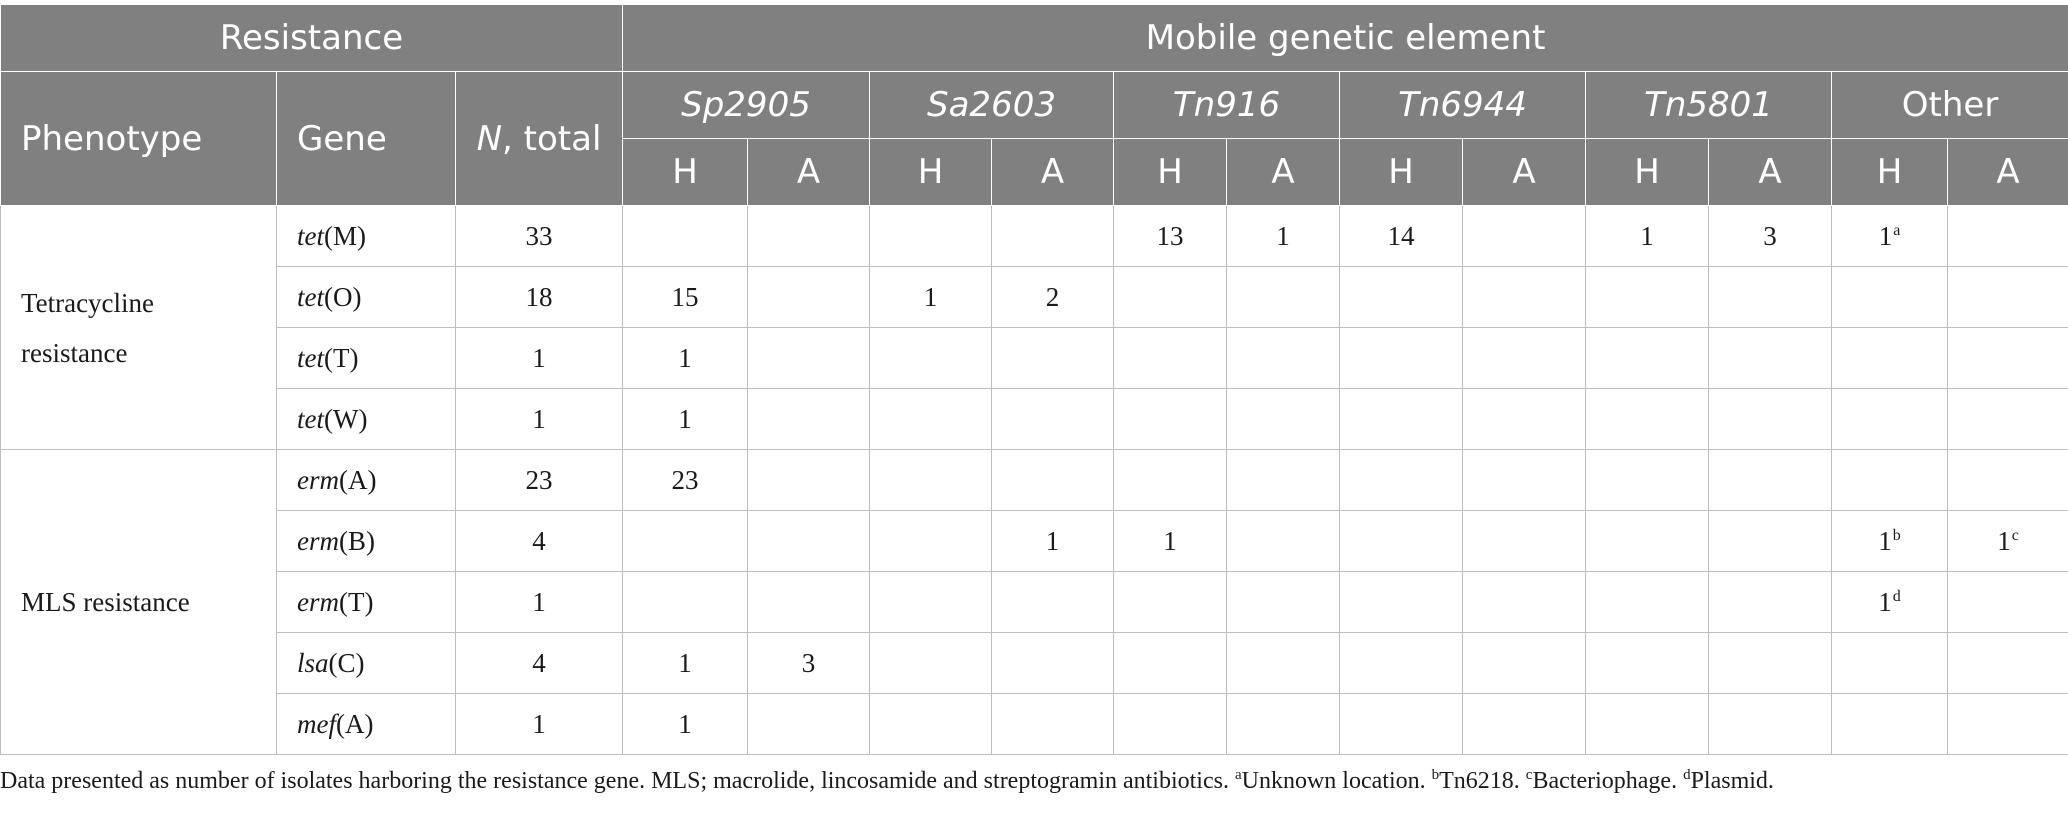 Image resolution: width=2068 pixels, height=814 pixels. I want to click on phenotype-cell: MLS resistance, so click(138, 602).